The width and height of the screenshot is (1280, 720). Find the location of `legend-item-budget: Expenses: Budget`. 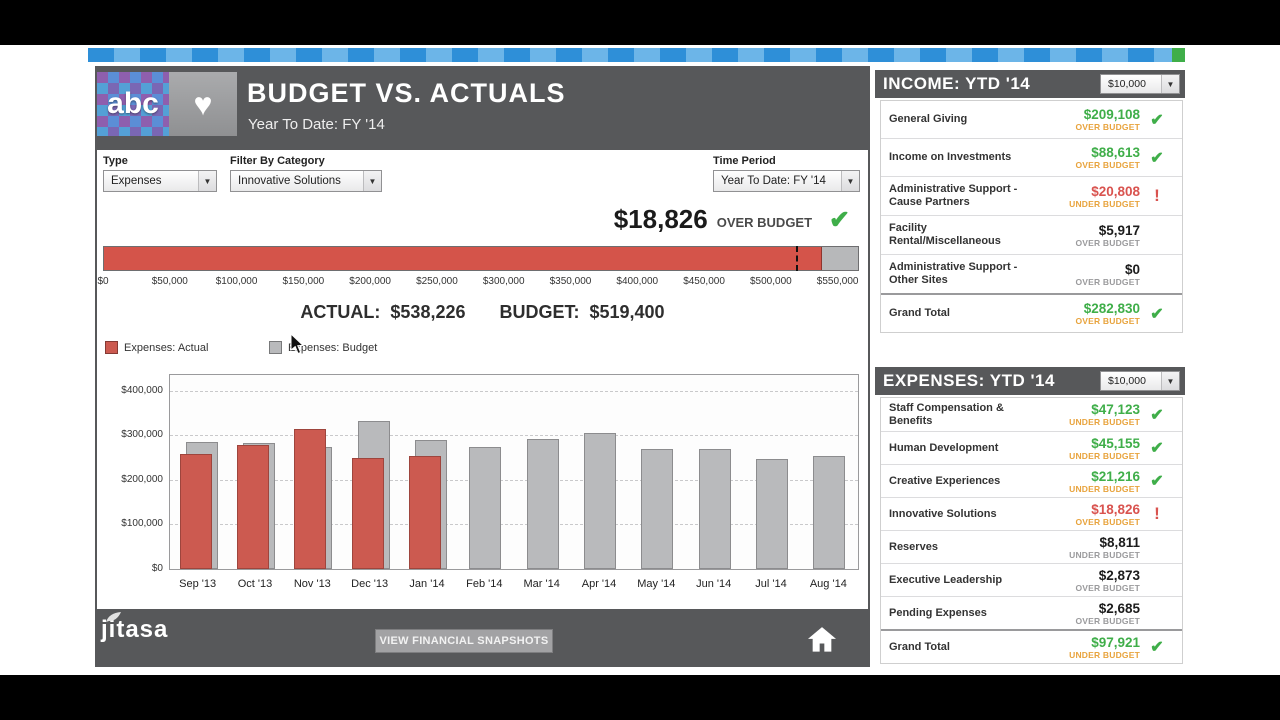

legend-item-budget: Expenses: Budget is located at coordinates (323, 347).